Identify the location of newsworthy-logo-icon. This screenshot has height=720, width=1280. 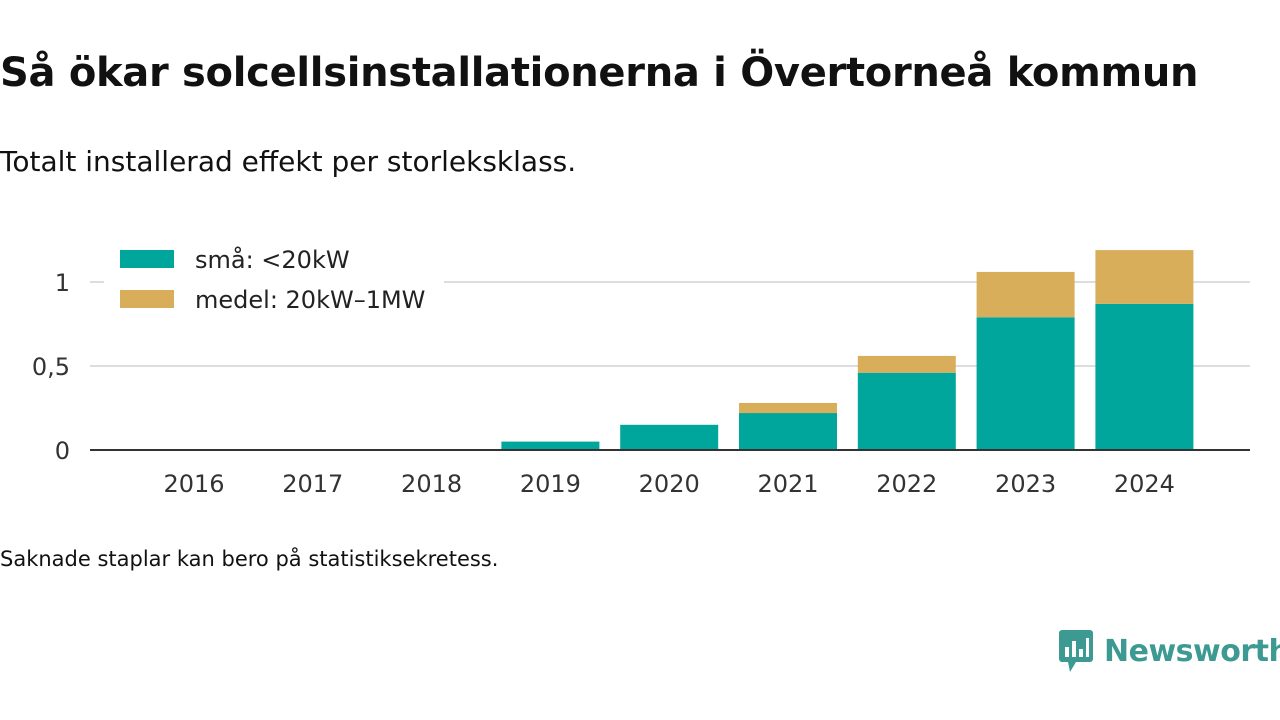
(1076, 651).